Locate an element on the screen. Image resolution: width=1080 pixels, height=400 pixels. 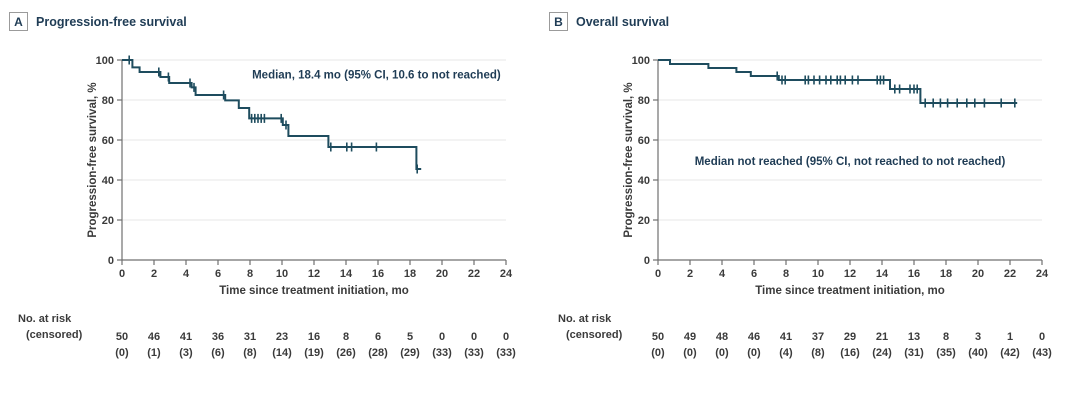
at-risk-count: 49 is located at coordinates (690, 337).